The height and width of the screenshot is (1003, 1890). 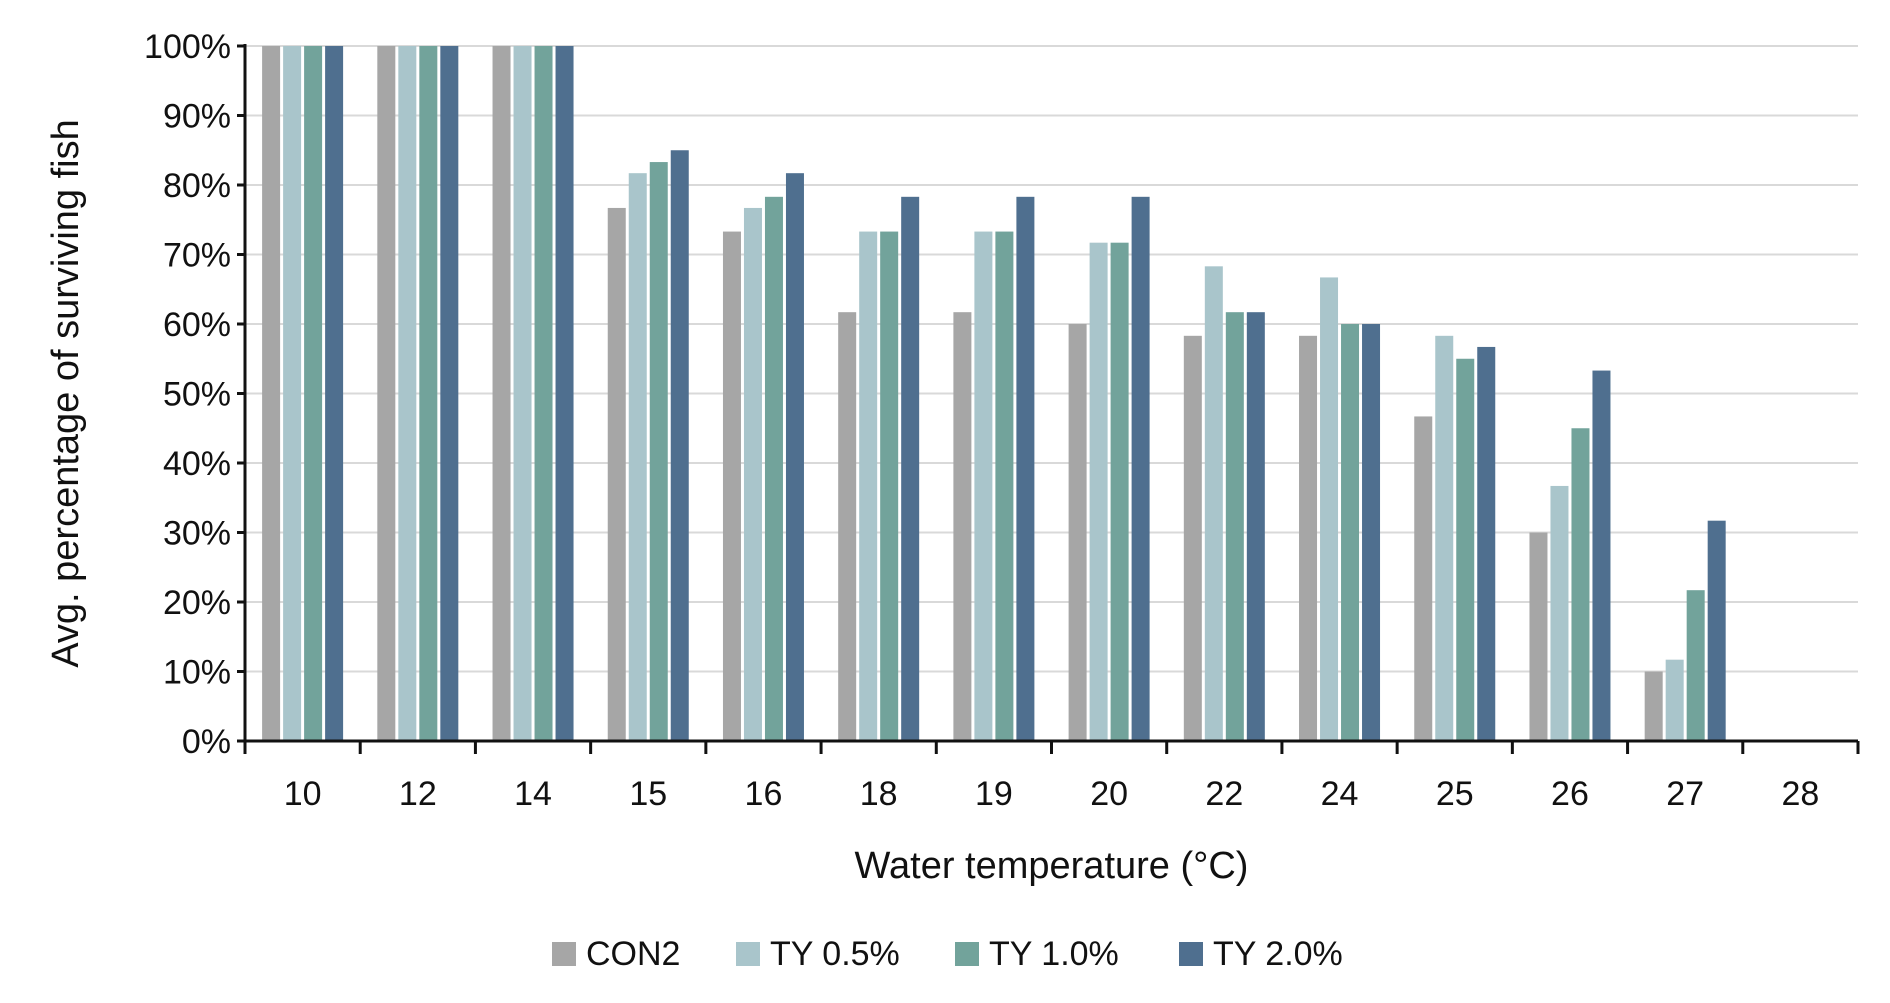 What do you see at coordinates (197, 603) in the screenshot?
I see `y-tick-label: 20%` at bounding box center [197, 603].